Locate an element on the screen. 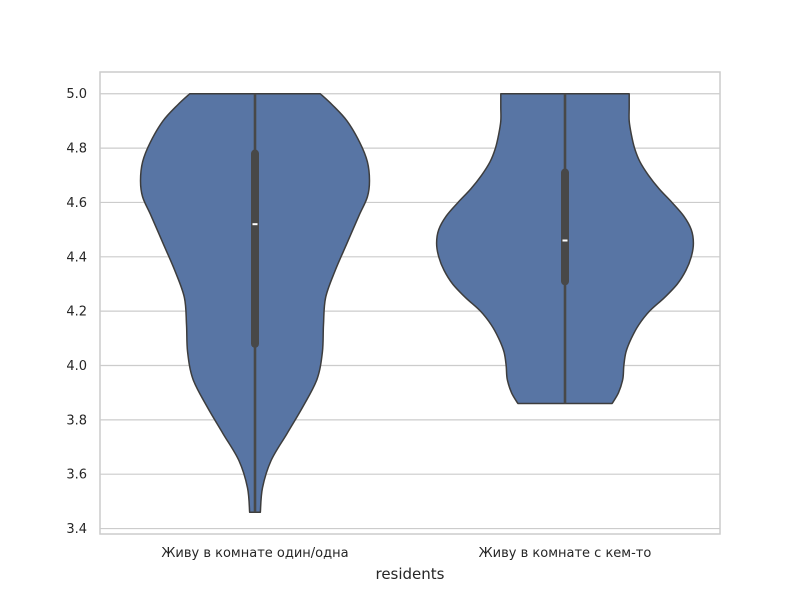 The width and height of the screenshot is (800, 600). y-tick-label: 4.0 is located at coordinates (76, 366).